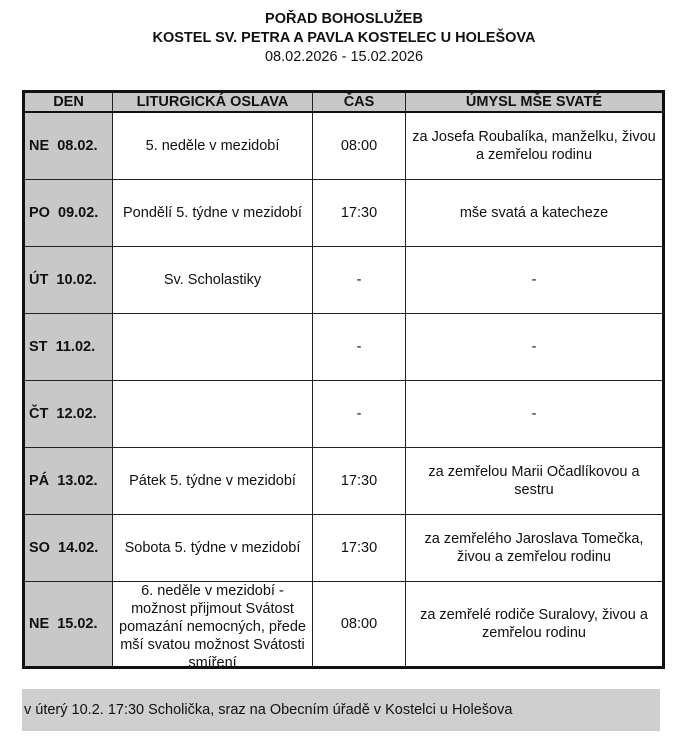  What do you see at coordinates (344, 57) in the screenshot?
I see `date-range: 08.02.2026 - 15.02.2026` at bounding box center [344, 57].